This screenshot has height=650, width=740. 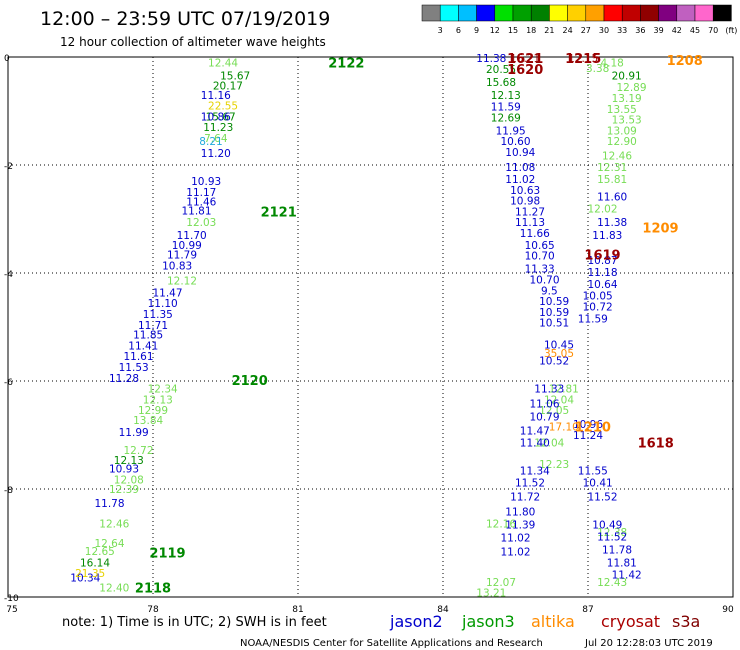 I want to click on wave-height-label: 10.59, so click(x=554, y=313).